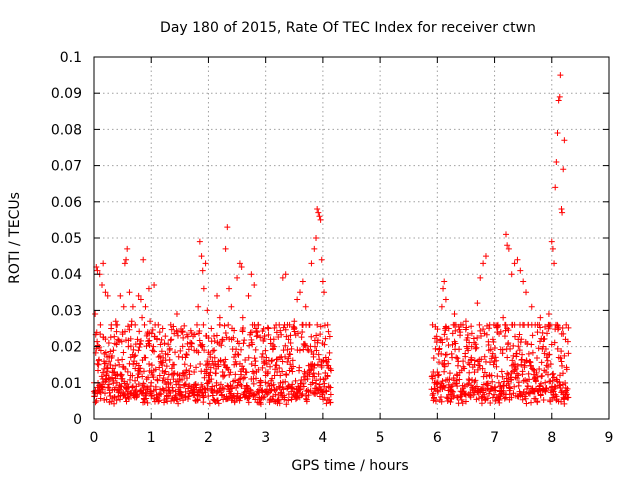  What do you see at coordinates (66, 348) in the screenshot?
I see `y-tick-label: 0.02` at bounding box center [66, 348].